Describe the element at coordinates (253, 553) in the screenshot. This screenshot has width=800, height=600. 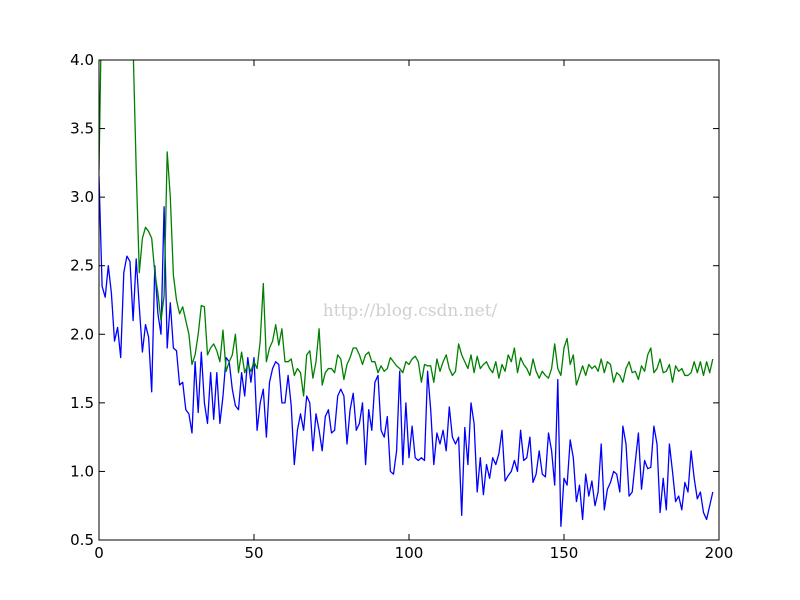
I see `x-tick-label: 50` at that location.